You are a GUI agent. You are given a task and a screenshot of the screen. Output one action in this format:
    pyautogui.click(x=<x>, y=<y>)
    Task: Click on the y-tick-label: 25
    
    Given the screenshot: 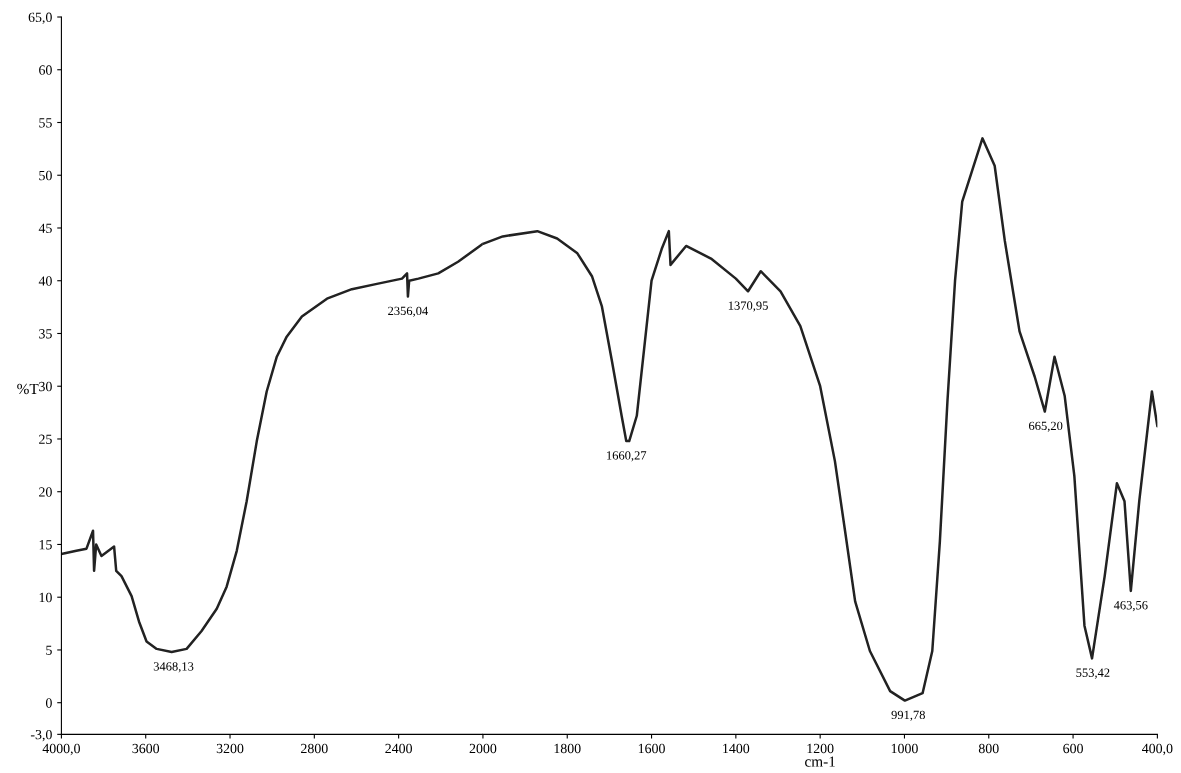 What is the action you would take?
    pyautogui.click(x=45, y=439)
    